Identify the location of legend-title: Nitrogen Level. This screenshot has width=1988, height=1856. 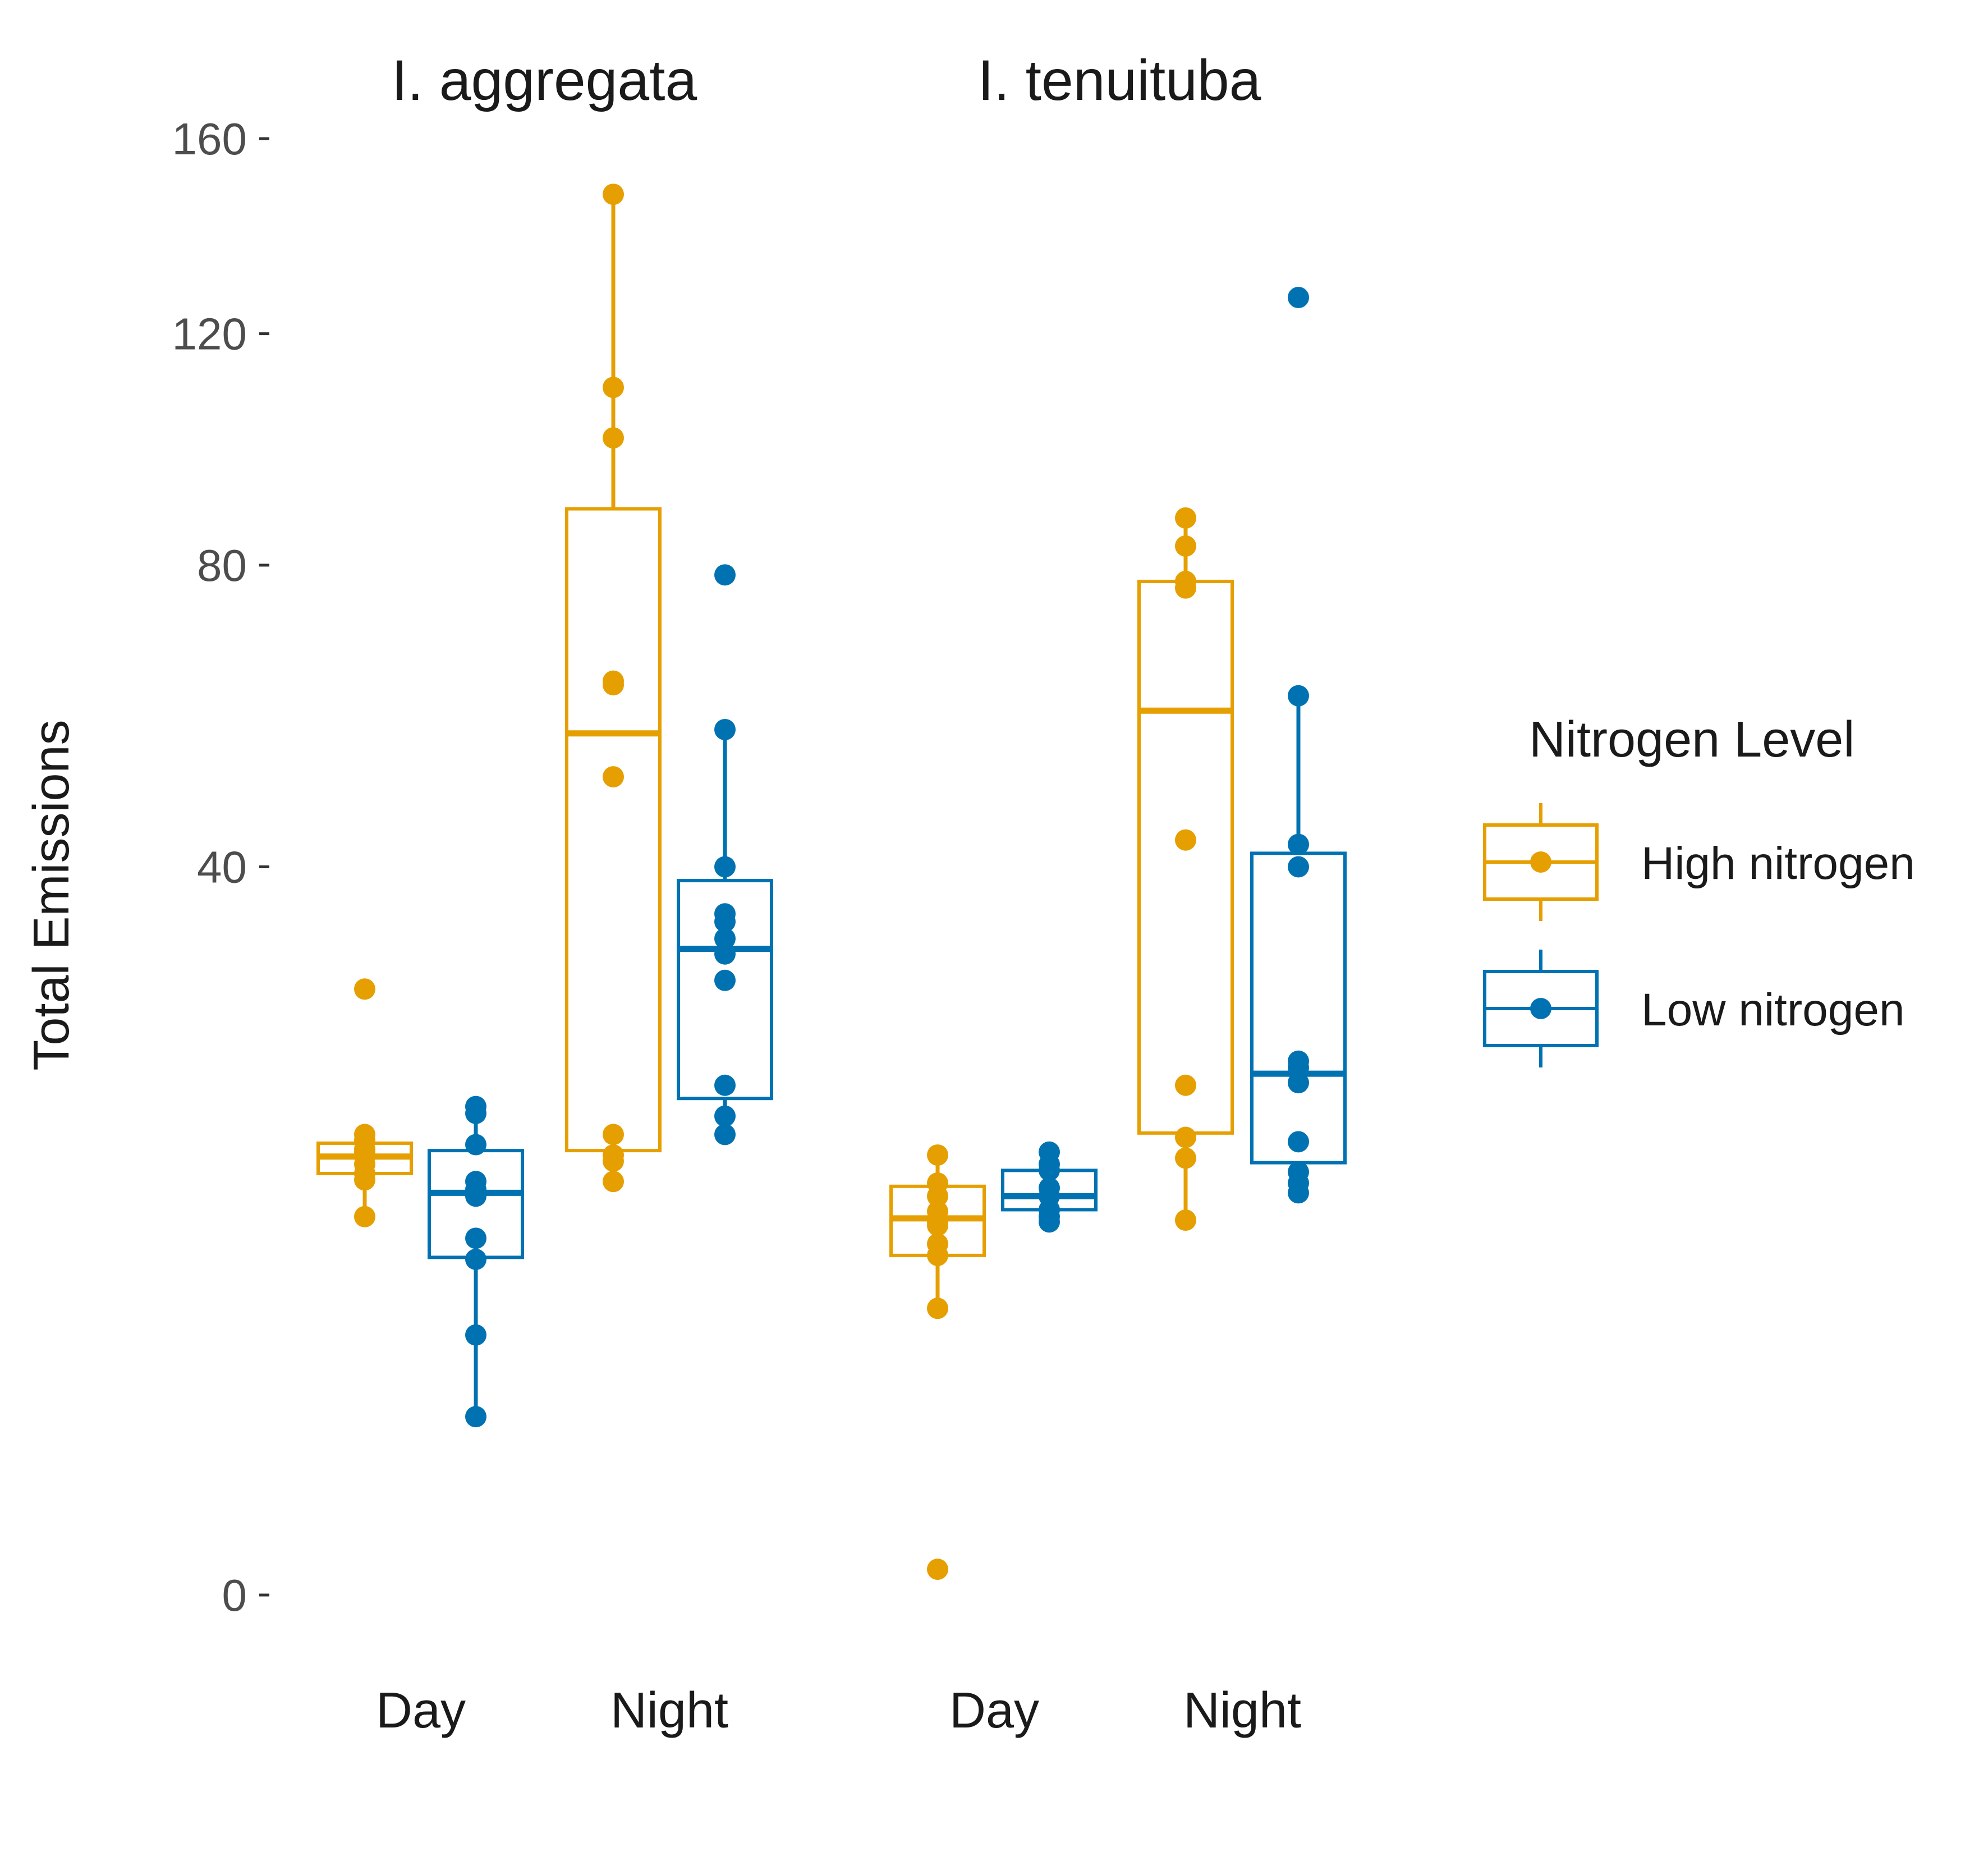
(1691, 740).